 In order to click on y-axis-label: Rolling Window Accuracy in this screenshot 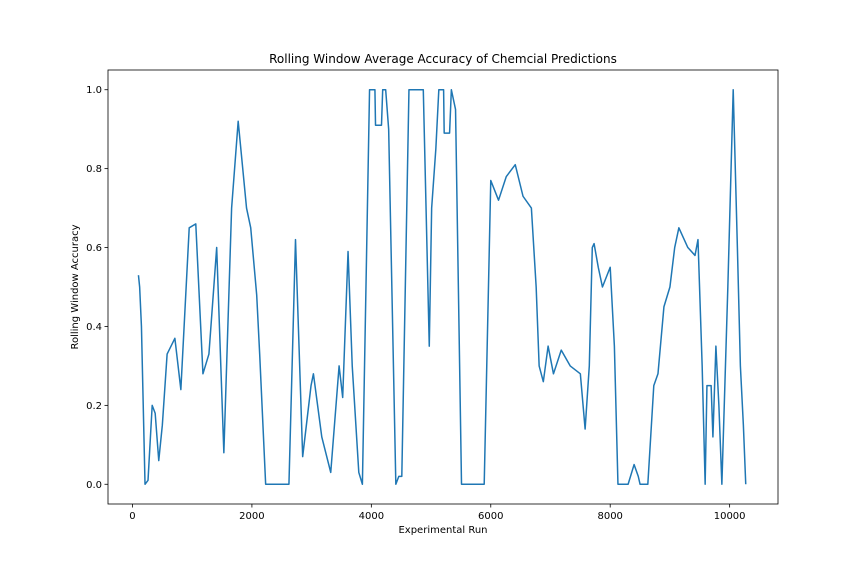, I will do `click(75, 286)`.